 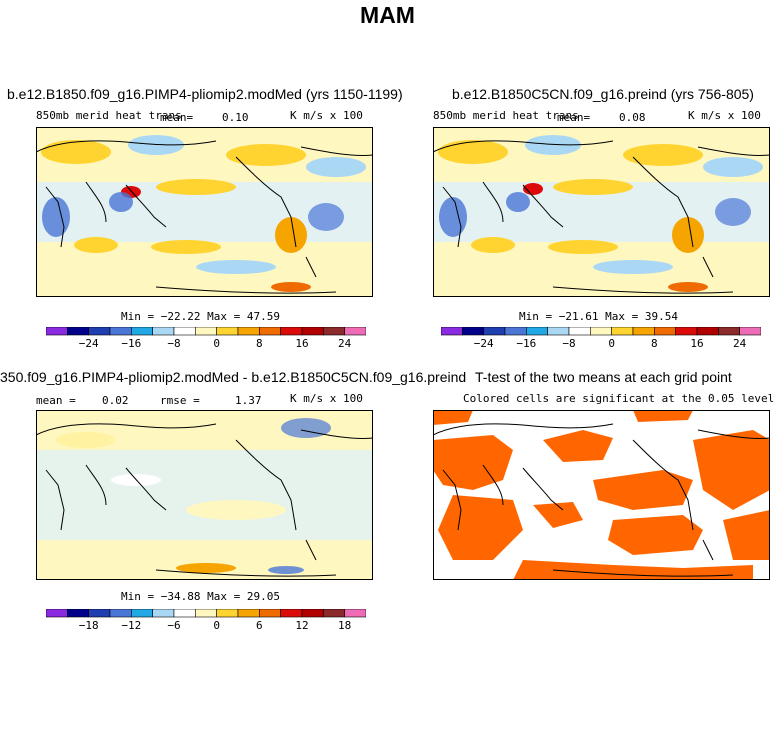 I want to click on colorbar-tick-label: 12, so click(x=301, y=625).